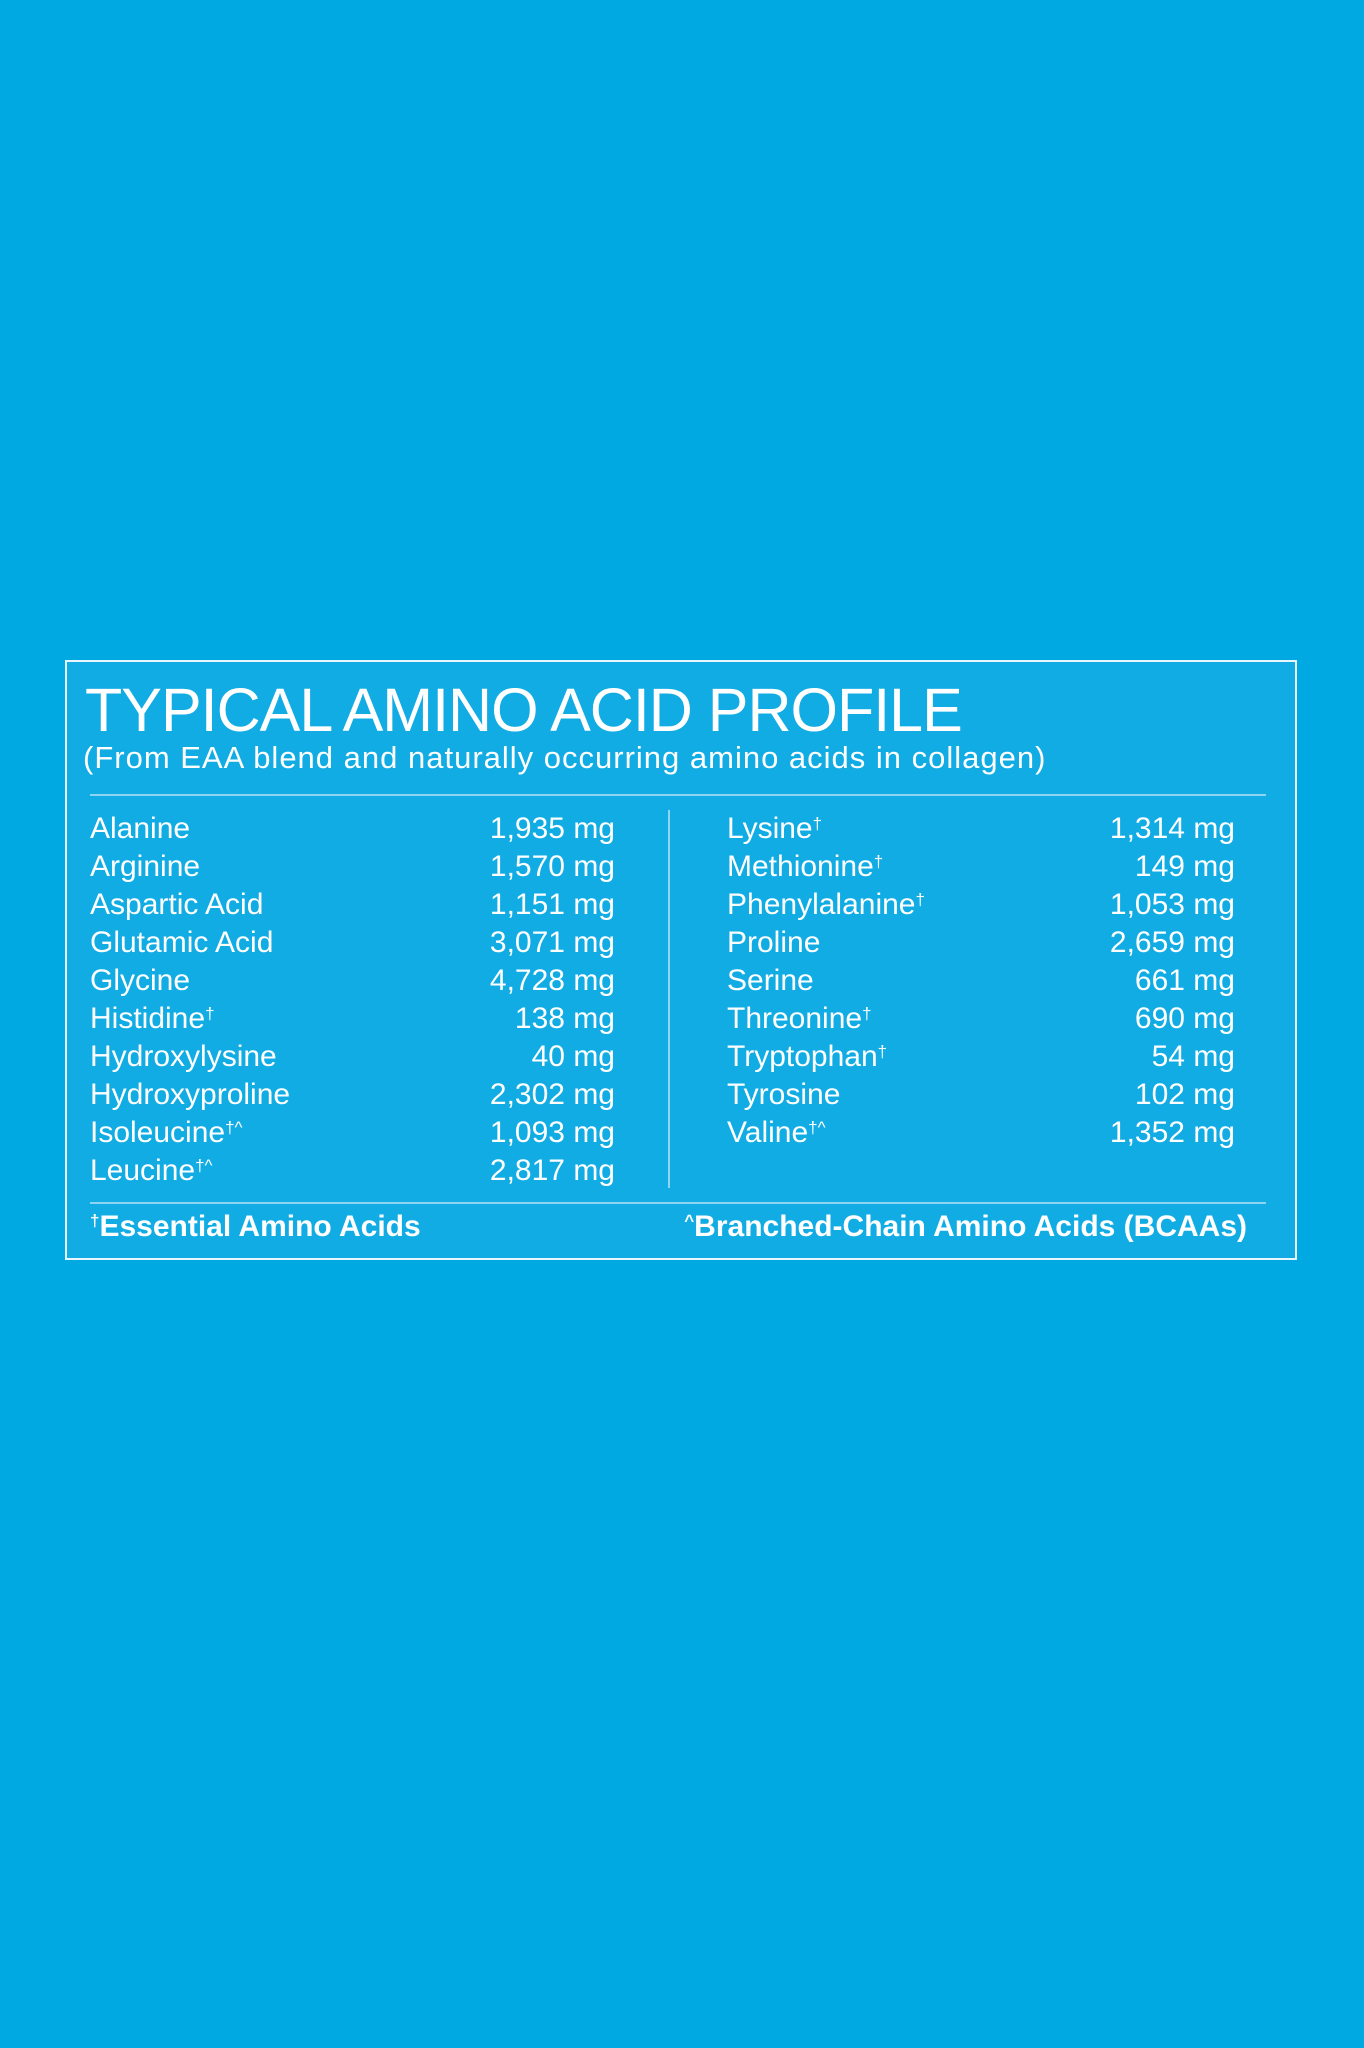  What do you see at coordinates (352, 1019) in the screenshot?
I see `amino-acid-row: Histidine† 138 mg` at bounding box center [352, 1019].